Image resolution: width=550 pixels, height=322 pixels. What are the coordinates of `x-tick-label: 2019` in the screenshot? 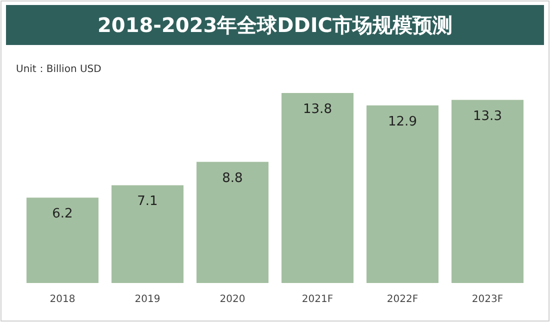 It's located at (147, 299).